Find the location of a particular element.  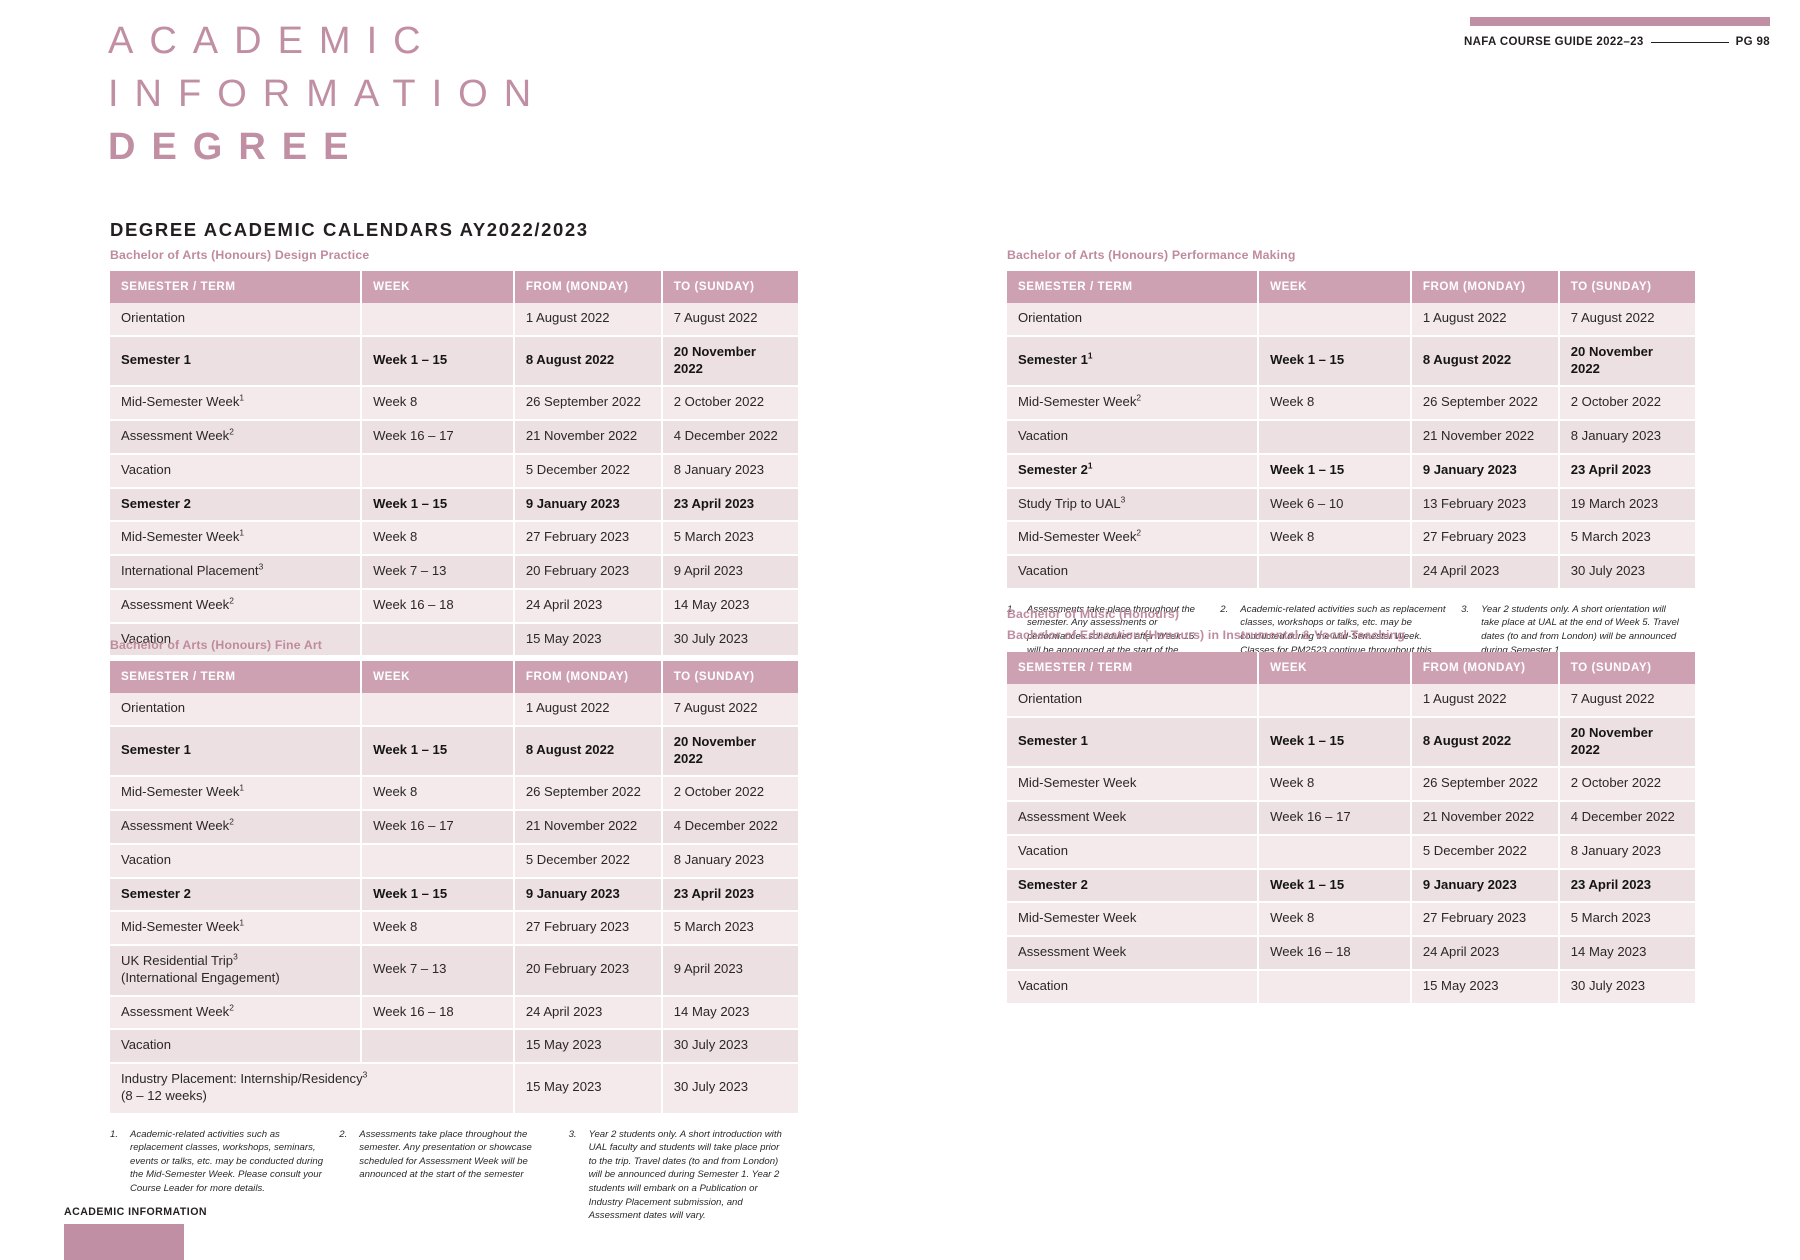

footnote-number: 2. is located at coordinates (343, 1134).